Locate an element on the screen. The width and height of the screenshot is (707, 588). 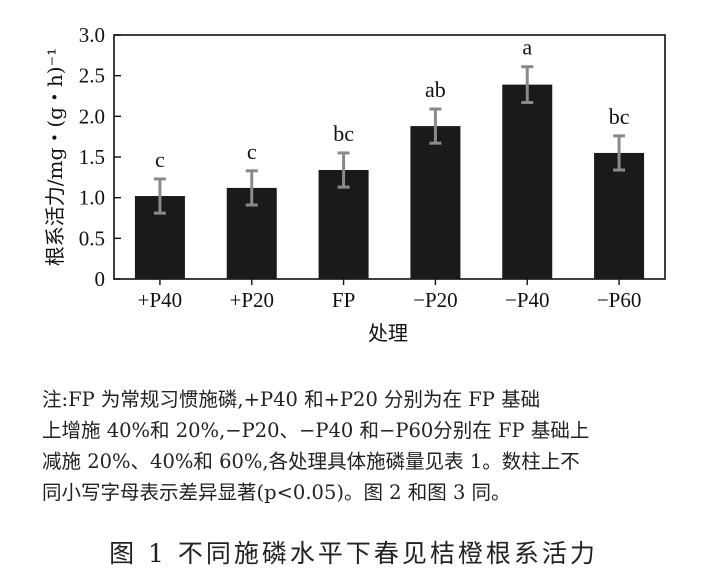
x-axis-title: 处理 is located at coordinates (388, 333).